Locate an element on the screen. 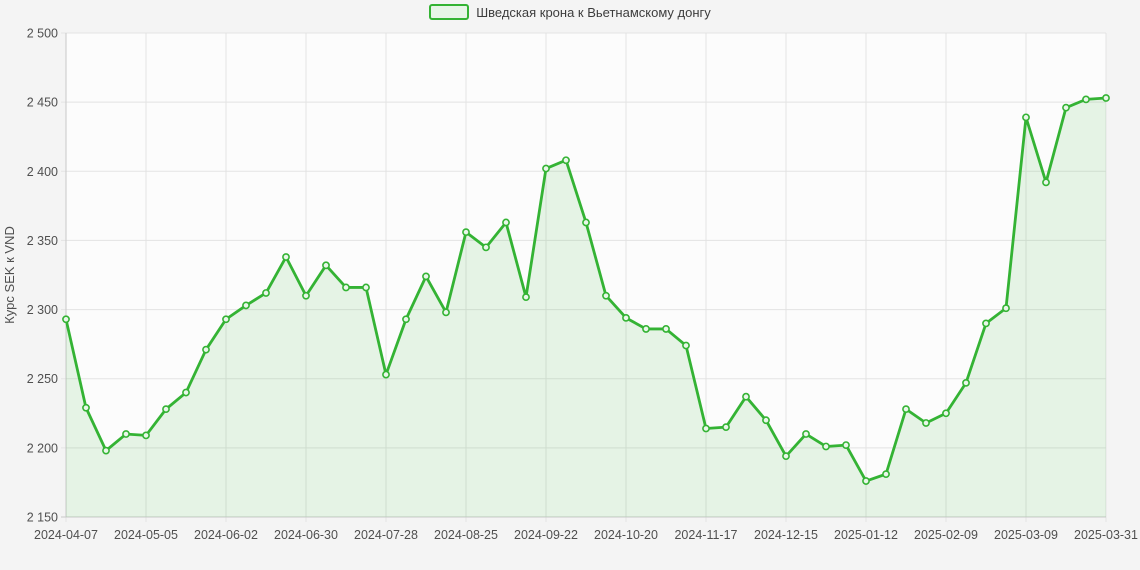 Image resolution: width=1140 pixels, height=570 pixels. y-tick-label: 2 350 is located at coordinates (42, 241).